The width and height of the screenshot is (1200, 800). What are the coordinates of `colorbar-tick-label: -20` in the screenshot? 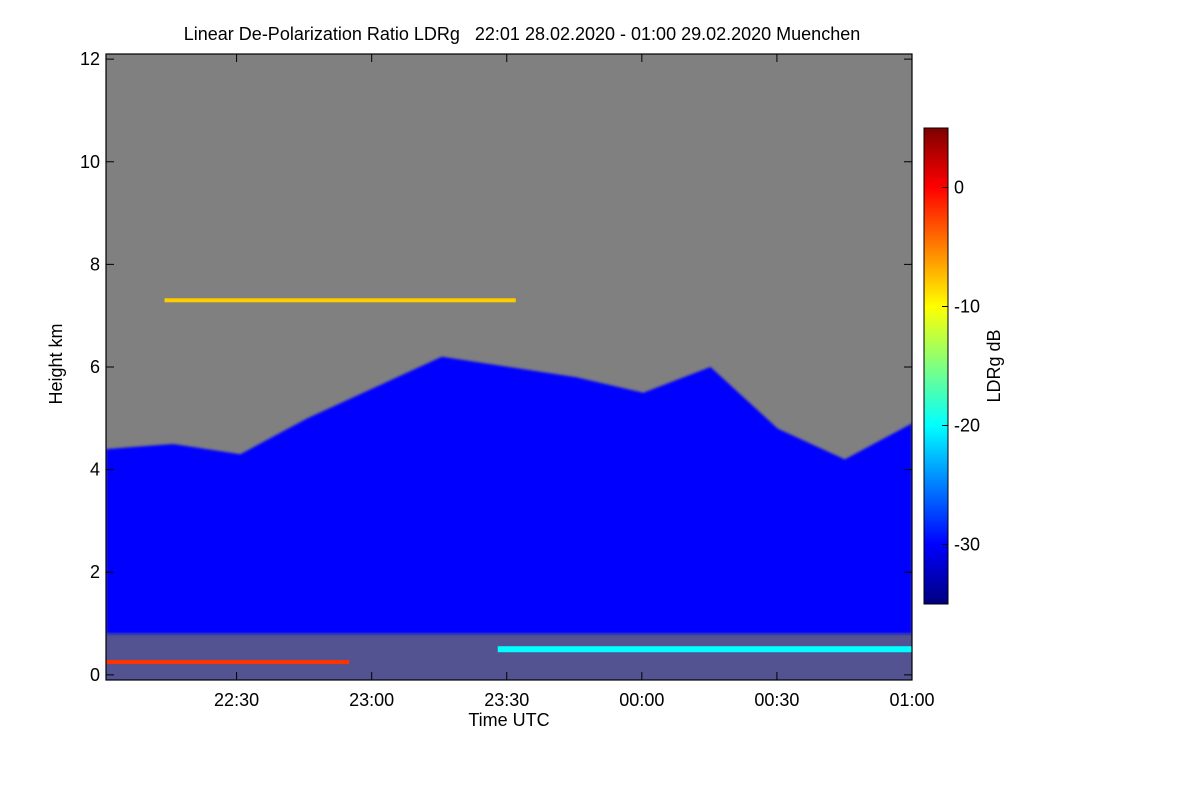 It's located at (967, 426).